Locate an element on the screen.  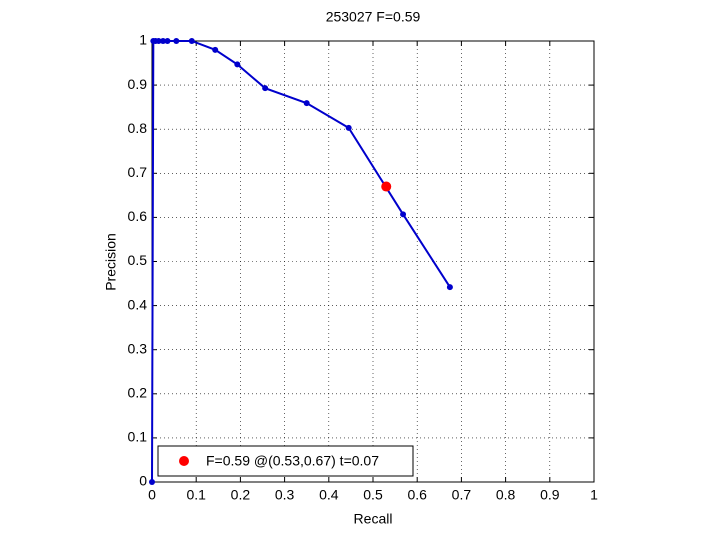
y-tick-label: 0.9 is located at coordinates (138, 84).